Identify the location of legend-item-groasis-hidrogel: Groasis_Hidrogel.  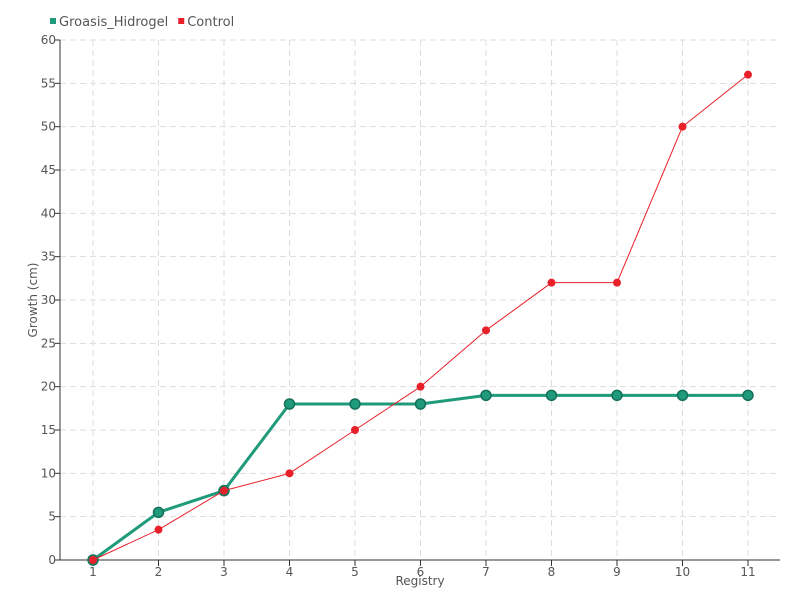
(109, 22).